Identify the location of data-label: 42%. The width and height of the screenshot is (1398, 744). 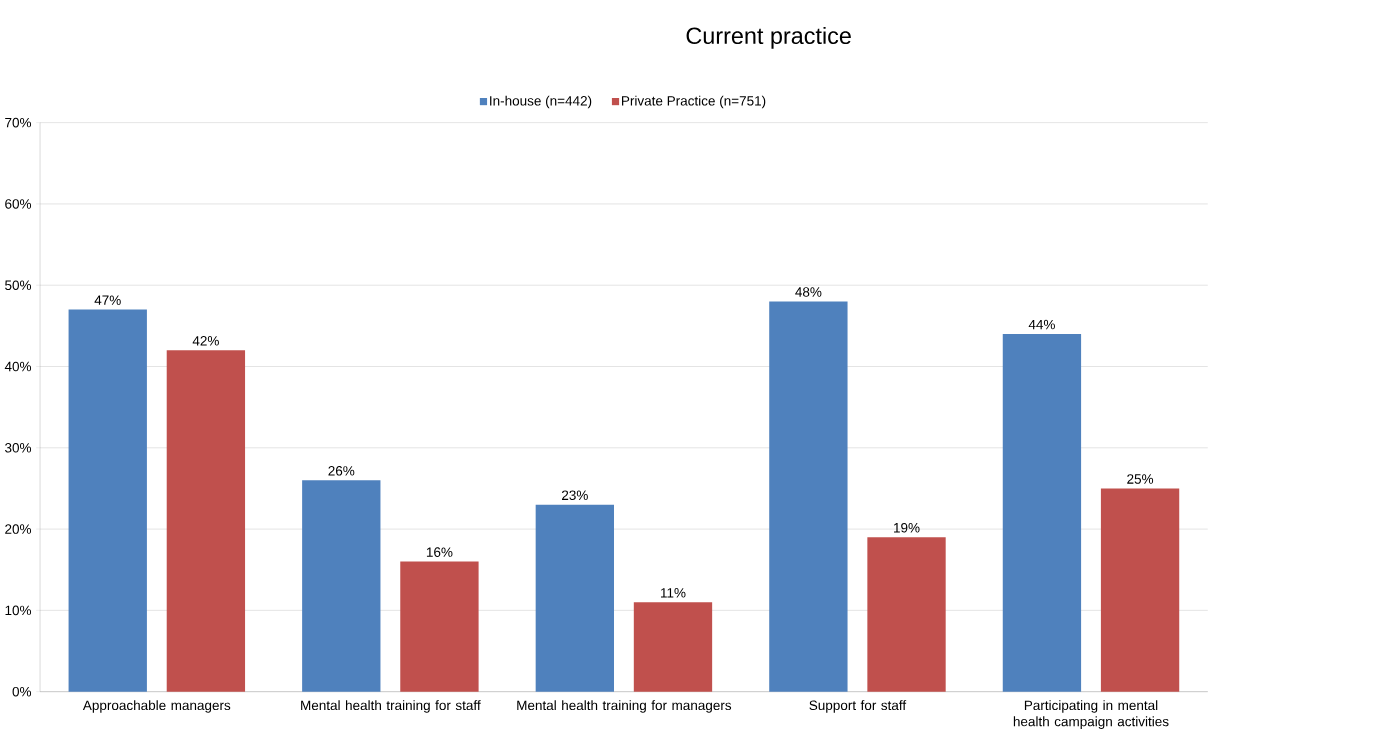
(205, 341).